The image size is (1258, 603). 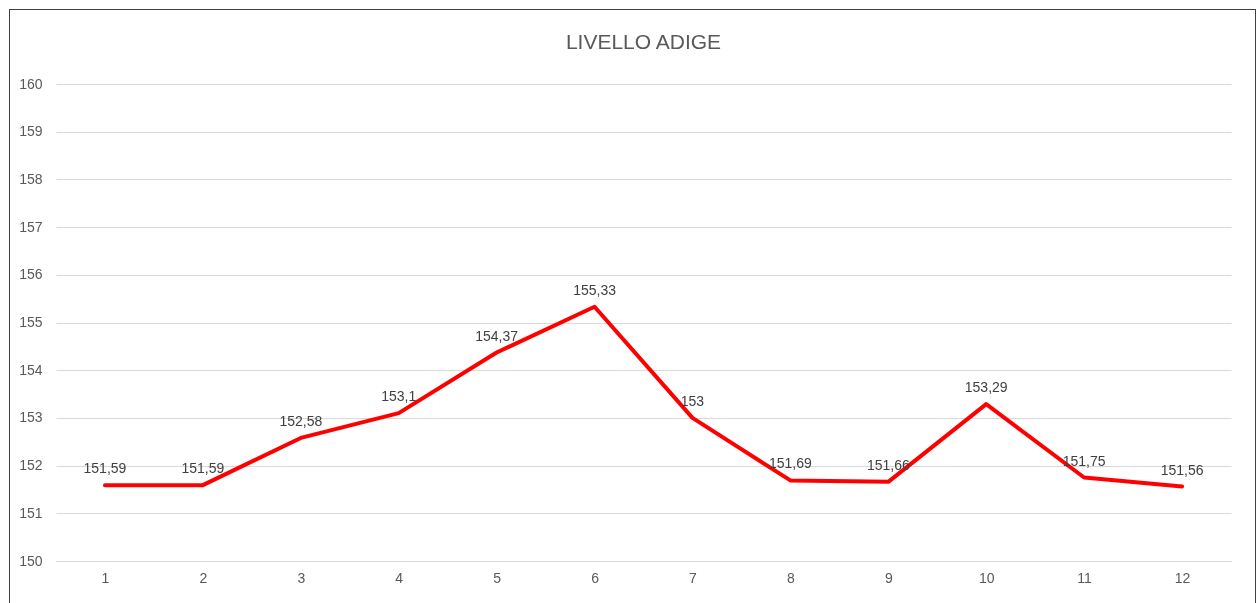 I want to click on x-tick-label: 3, so click(x=301, y=577).